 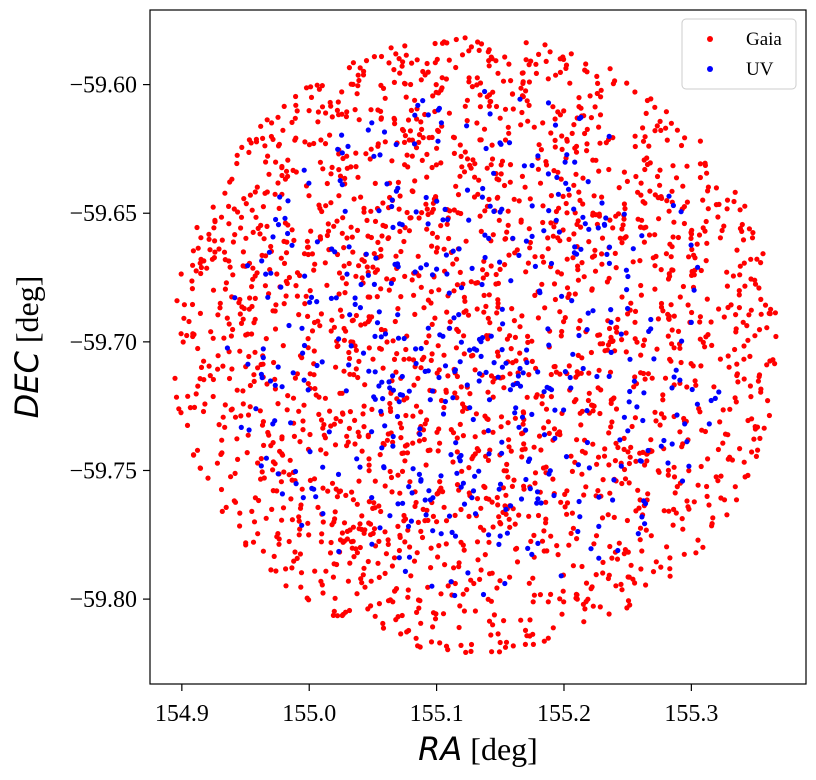 What do you see at coordinates (437, 714) in the screenshot?
I see `x-tick-label: 155.1` at bounding box center [437, 714].